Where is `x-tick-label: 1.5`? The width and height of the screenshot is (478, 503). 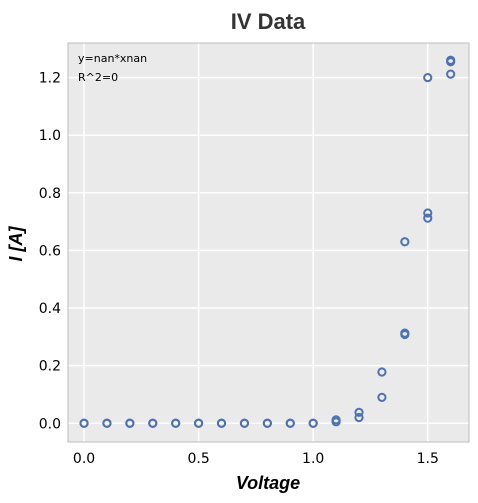 x-tick-label: 1.5 is located at coordinates (428, 459).